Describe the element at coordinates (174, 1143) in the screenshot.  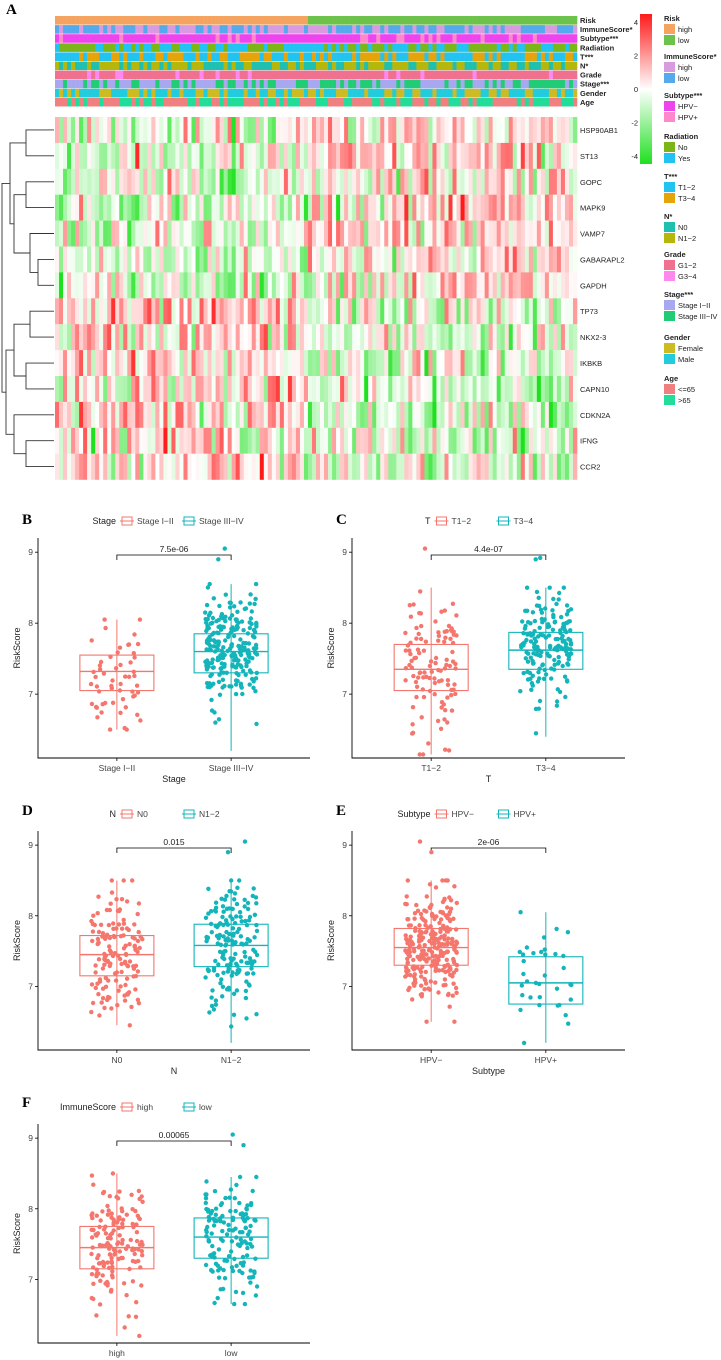
I see `significance-bracket` at that location.